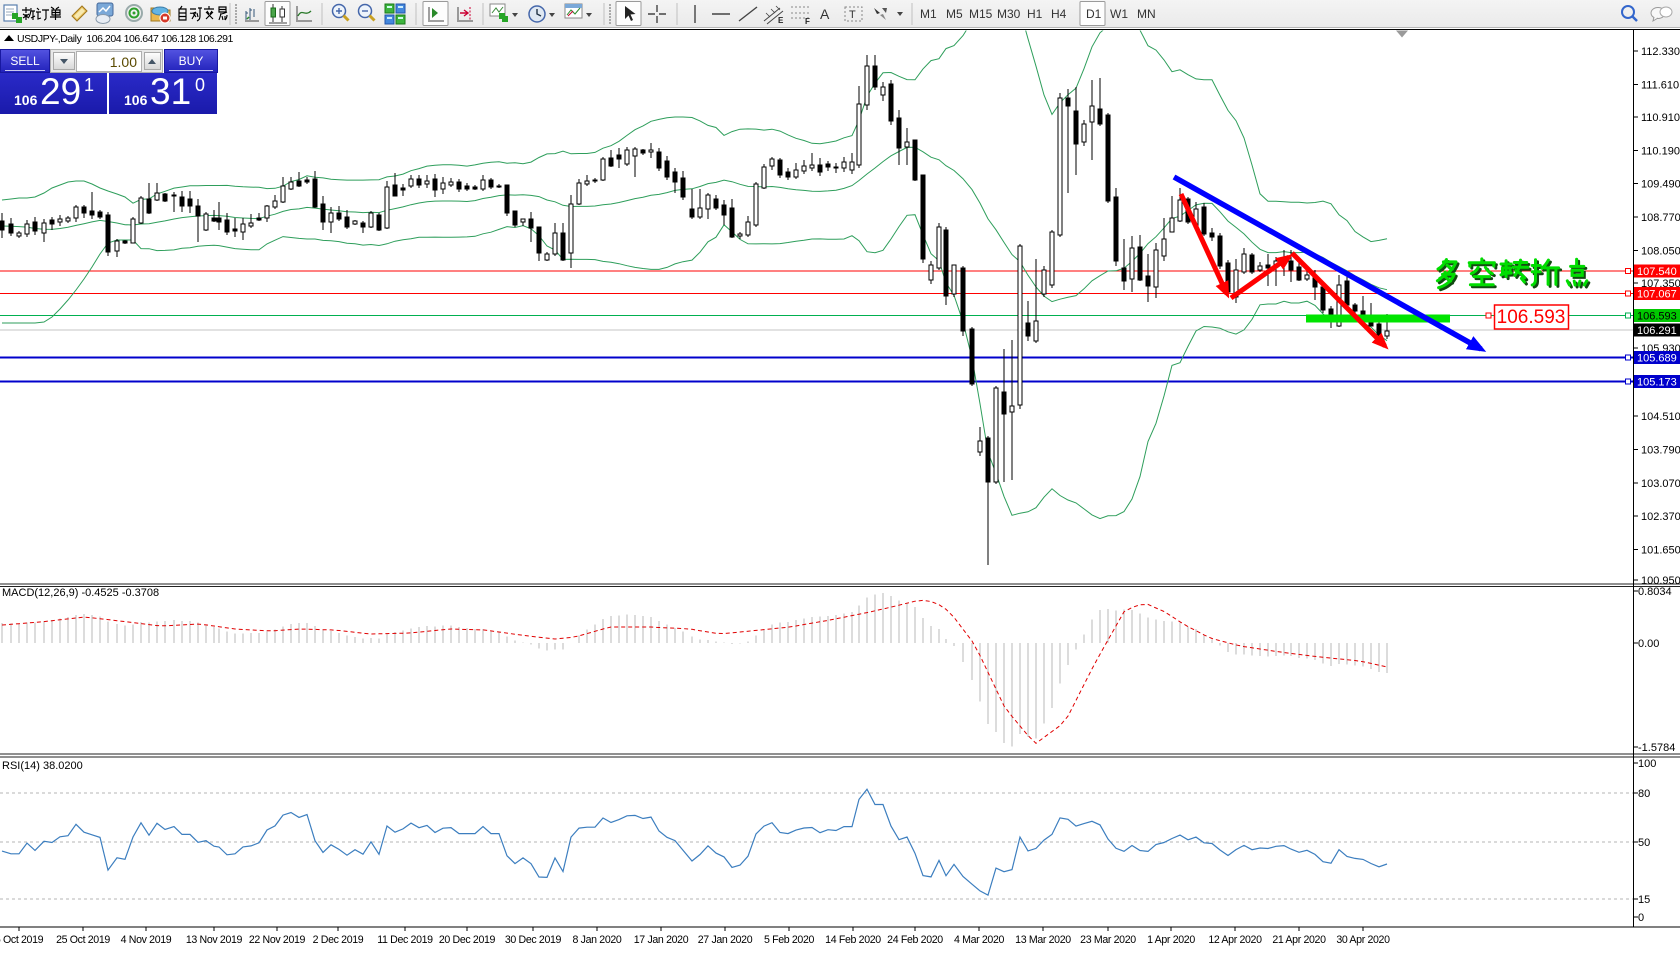  Describe the element at coordinates (1119, 14) in the screenshot. I see `svg-text: W1` at that location.